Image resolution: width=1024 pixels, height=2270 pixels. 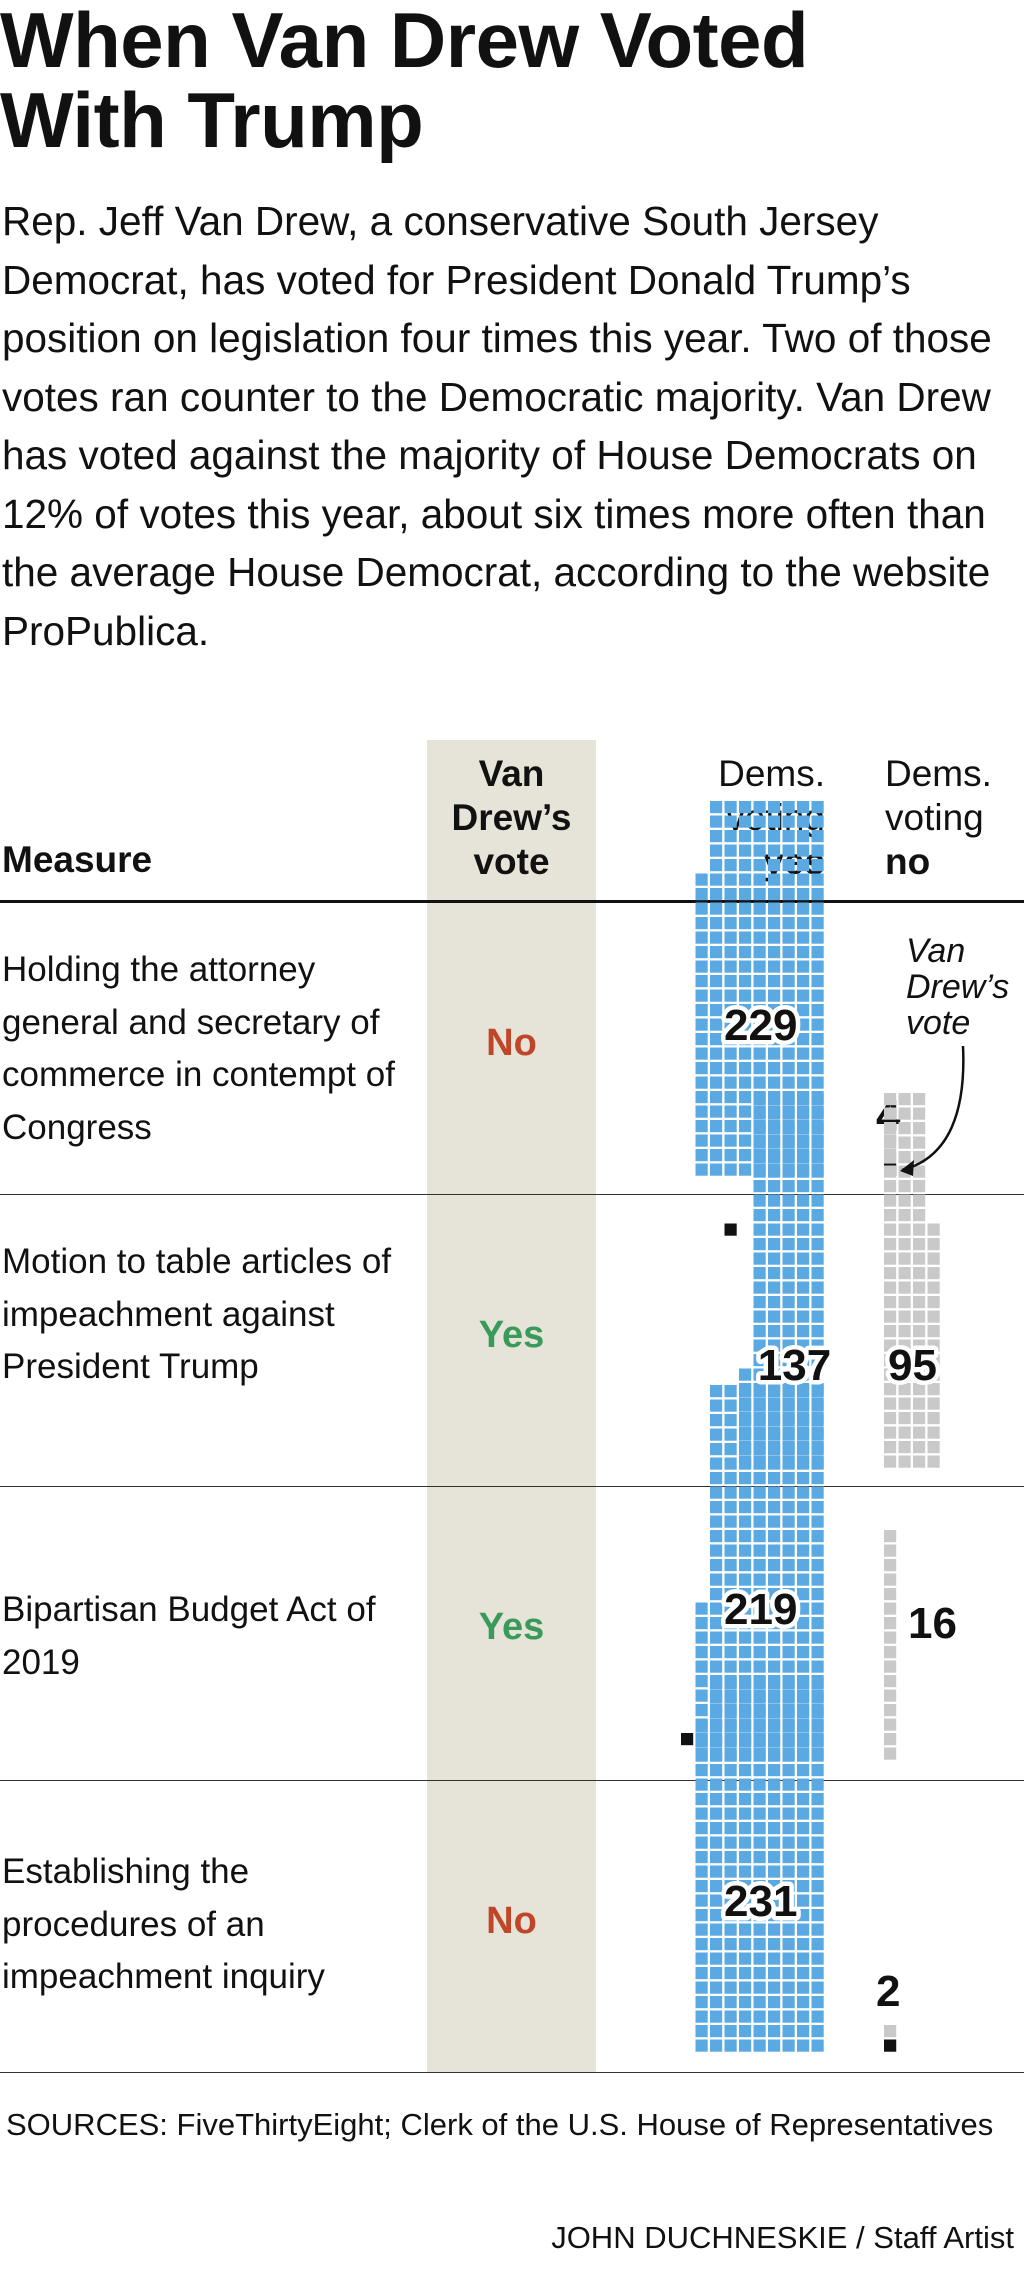 What do you see at coordinates (511, 818) in the screenshot?
I see `header-van-drews-vote: Van Drew’s vote` at bounding box center [511, 818].